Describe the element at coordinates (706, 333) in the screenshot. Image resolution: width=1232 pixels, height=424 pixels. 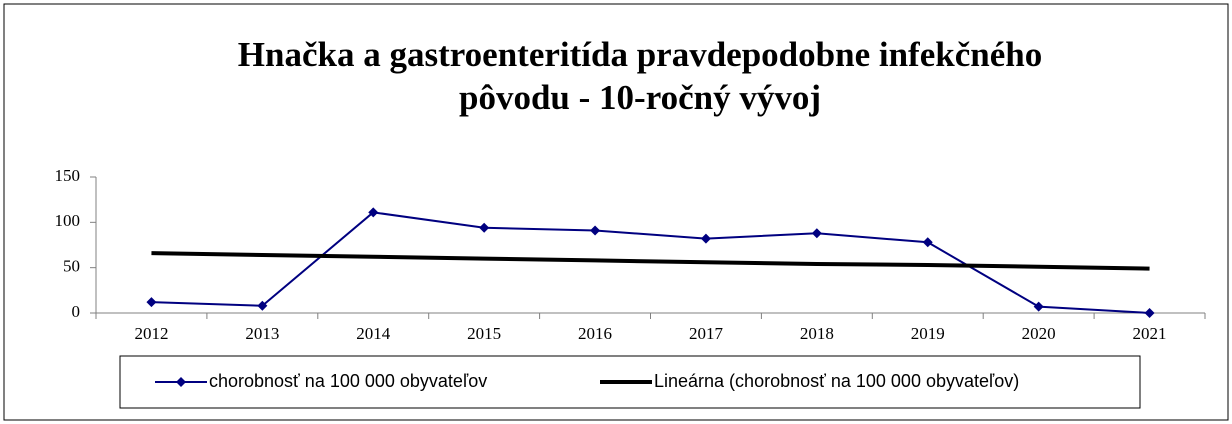
I see `x-tick-label: 2017` at that location.